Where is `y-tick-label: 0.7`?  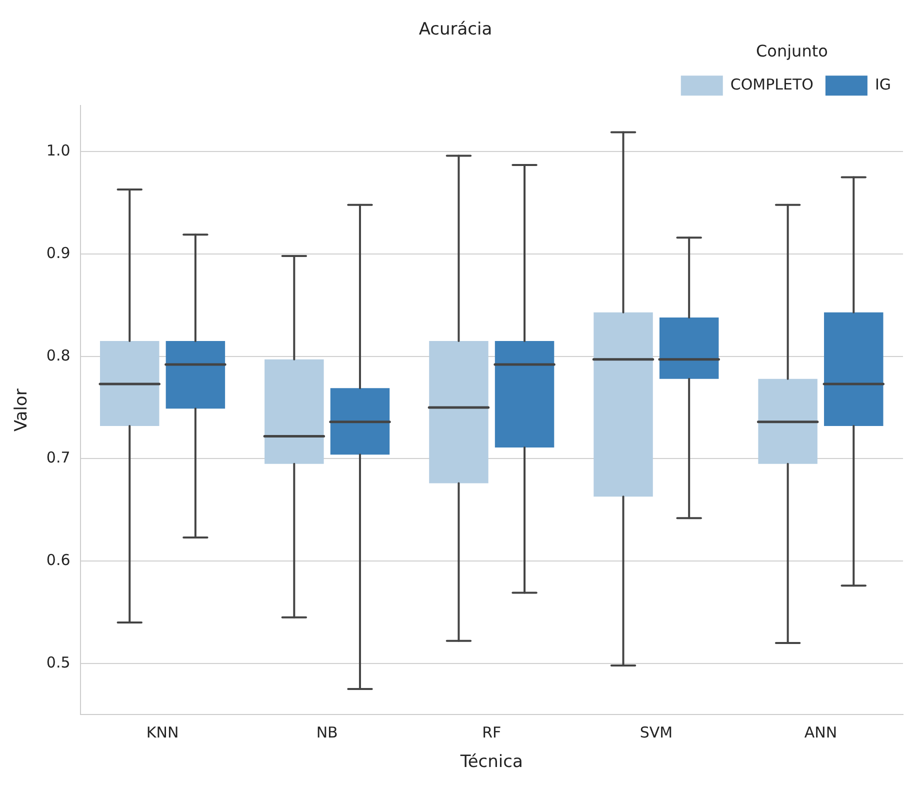
y-tick-label: 0.7 is located at coordinates (58, 457).